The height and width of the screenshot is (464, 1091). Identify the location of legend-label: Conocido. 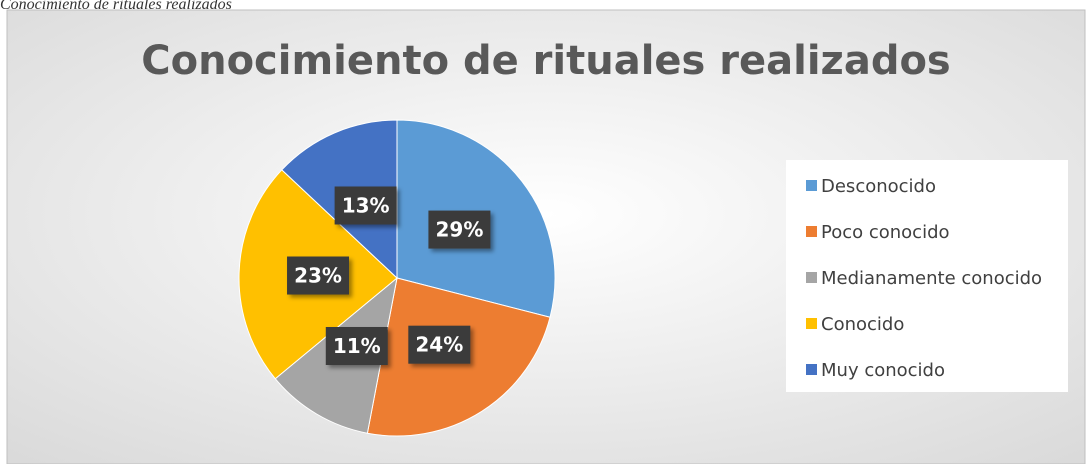
(862, 324).